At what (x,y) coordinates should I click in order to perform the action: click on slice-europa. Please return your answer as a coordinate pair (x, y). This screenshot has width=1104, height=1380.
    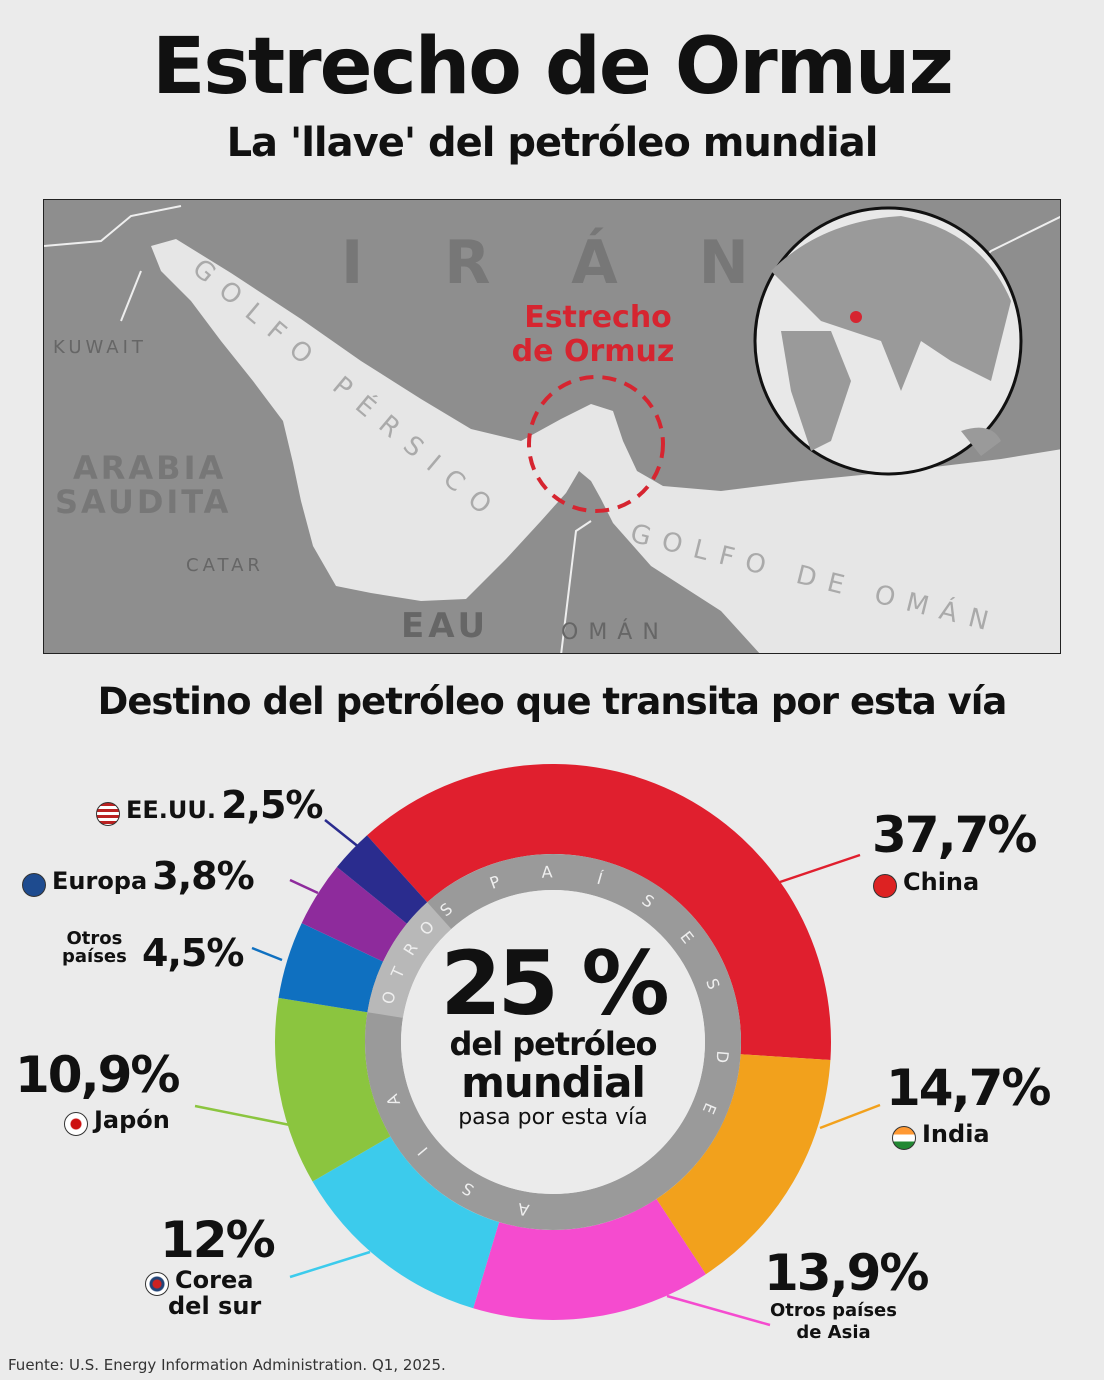
    Looking at the image, I should click on (354, 914).